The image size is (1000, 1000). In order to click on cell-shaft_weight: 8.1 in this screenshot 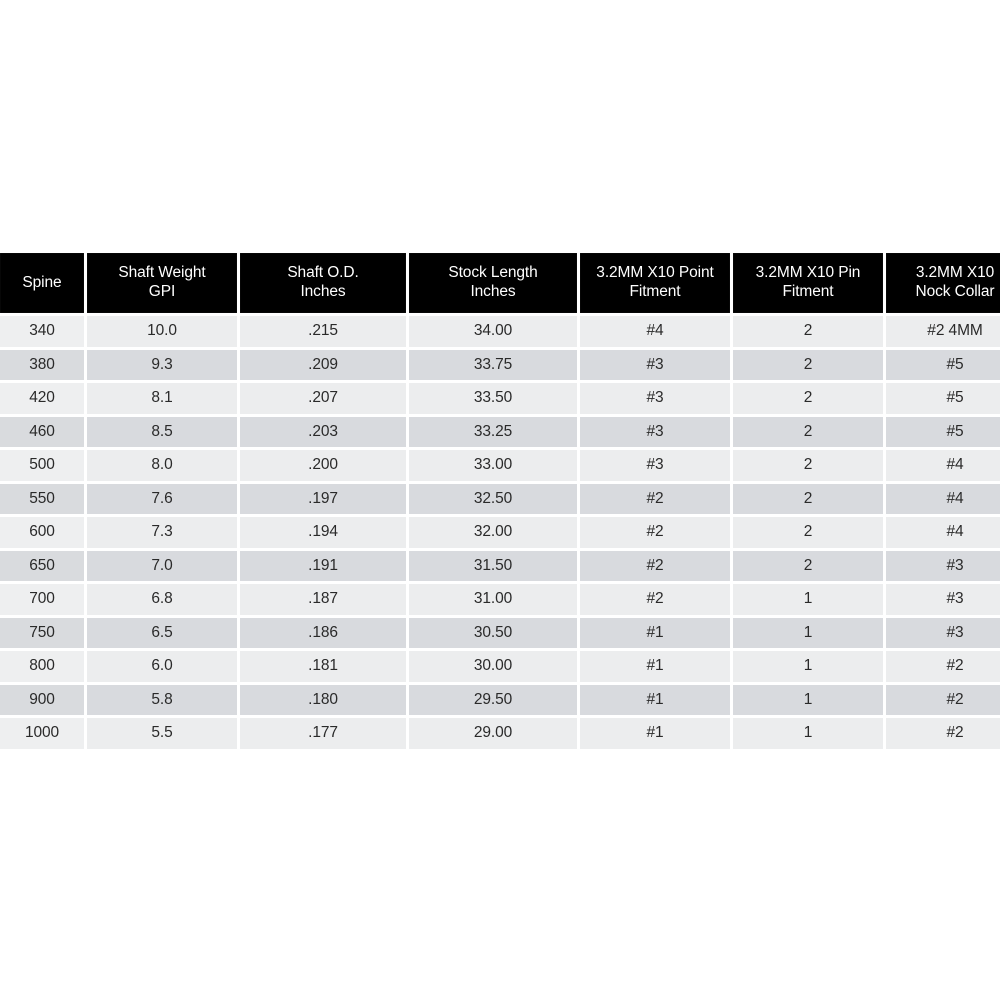, I will do `click(162, 398)`.